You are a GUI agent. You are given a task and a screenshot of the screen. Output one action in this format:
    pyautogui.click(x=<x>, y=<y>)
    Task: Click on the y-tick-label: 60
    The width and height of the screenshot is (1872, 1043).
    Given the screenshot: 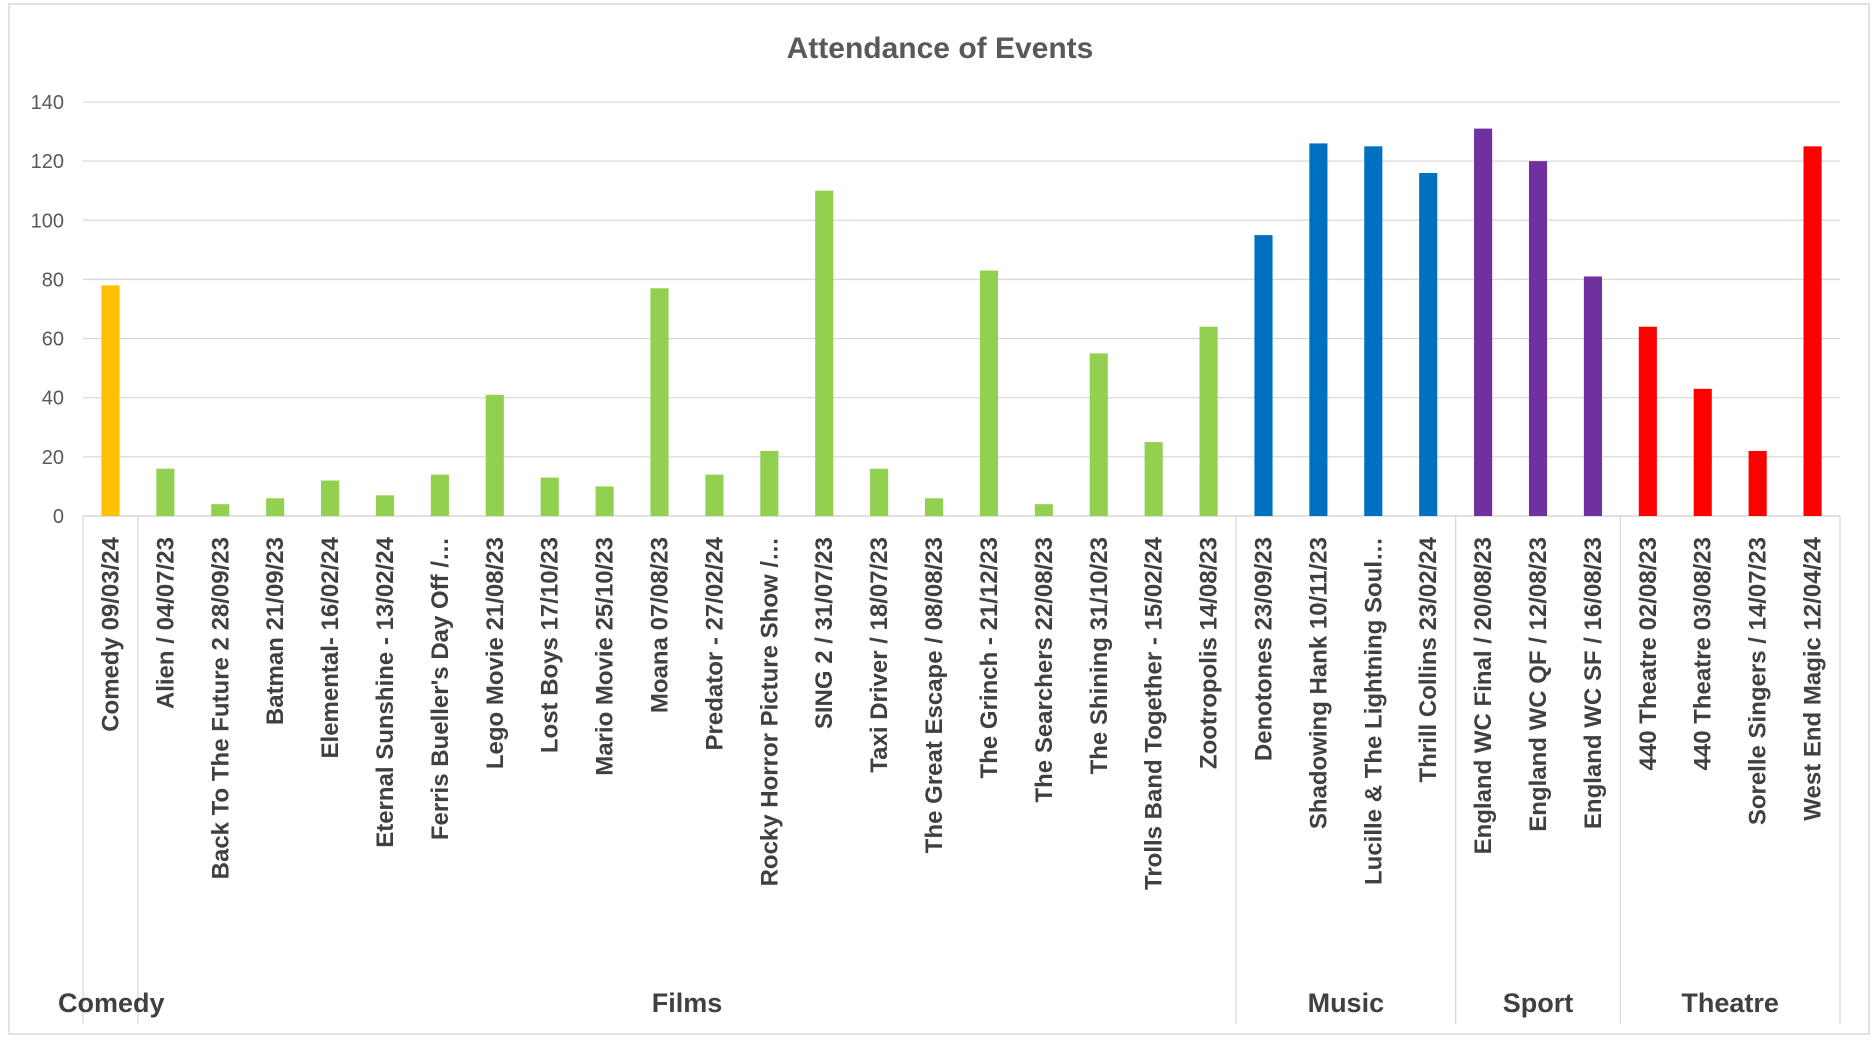 What is the action you would take?
    pyautogui.click(x=53, y=340)
    